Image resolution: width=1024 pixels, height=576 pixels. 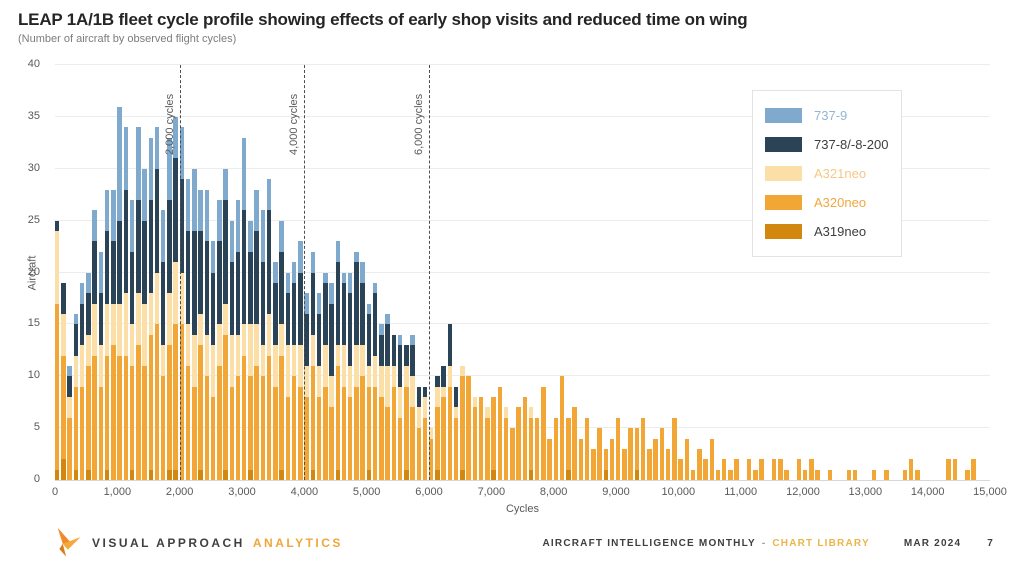 What do you see at coordinates (821, 543) in the screenshot?
I see `library-name: CHART LIBRARY` at bounding box center [821, 543].